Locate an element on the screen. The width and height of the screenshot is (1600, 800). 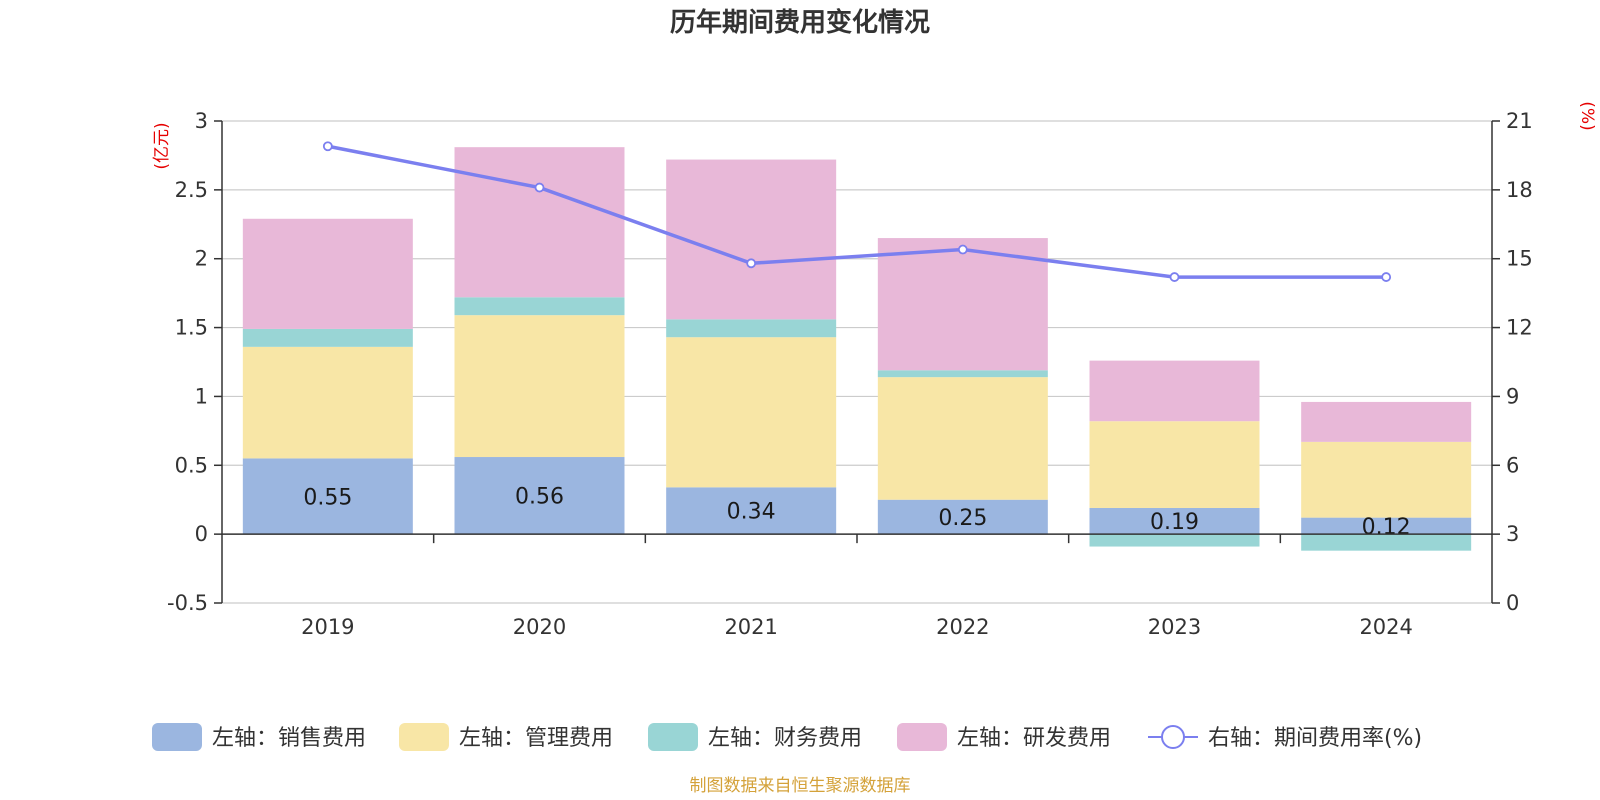
rate-line-path is located at coordinates (857, 211).